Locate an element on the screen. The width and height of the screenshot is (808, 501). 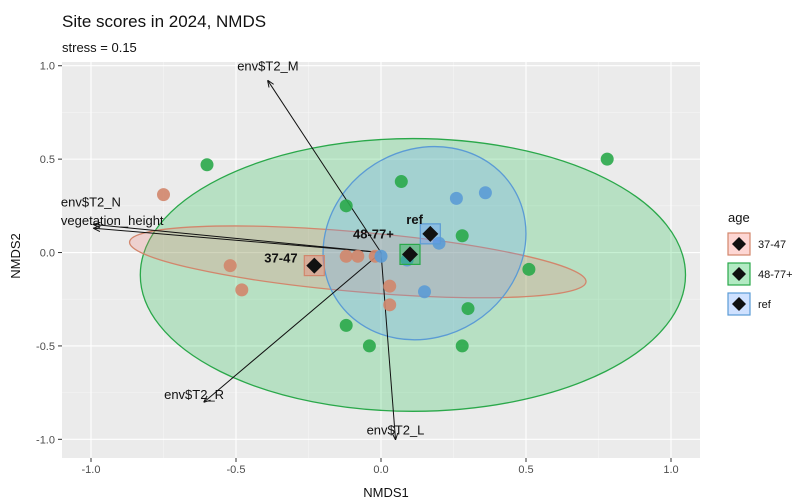
y-axis-ticks: -1.0 -0.5 0.0 0.5 1.0 is located at coordinates (49, 253).